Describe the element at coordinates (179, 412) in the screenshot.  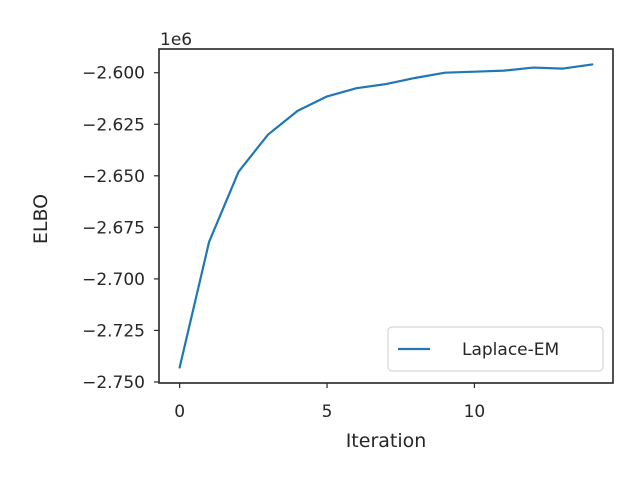
I see `x-tick-label: 0` at that location.